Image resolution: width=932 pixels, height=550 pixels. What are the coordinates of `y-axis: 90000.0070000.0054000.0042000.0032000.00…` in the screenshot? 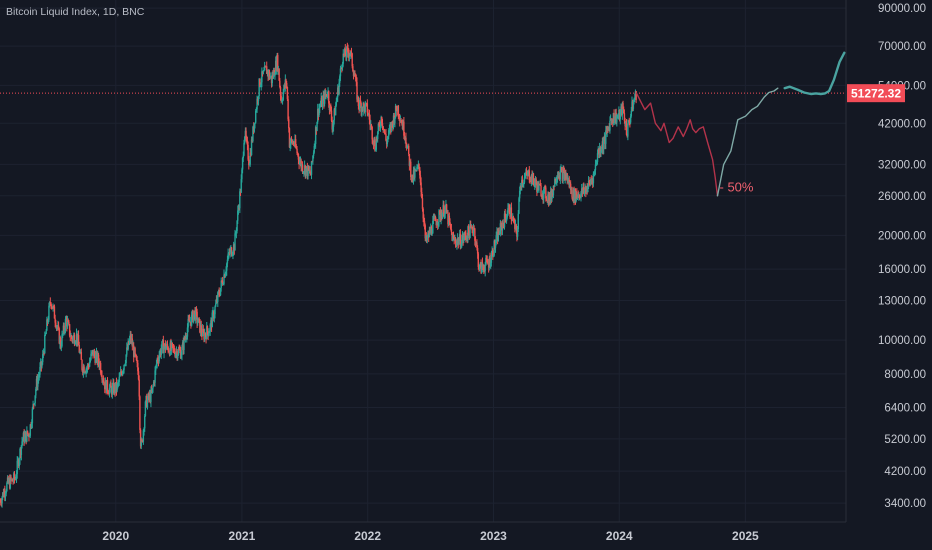 It's located at (902, 256).